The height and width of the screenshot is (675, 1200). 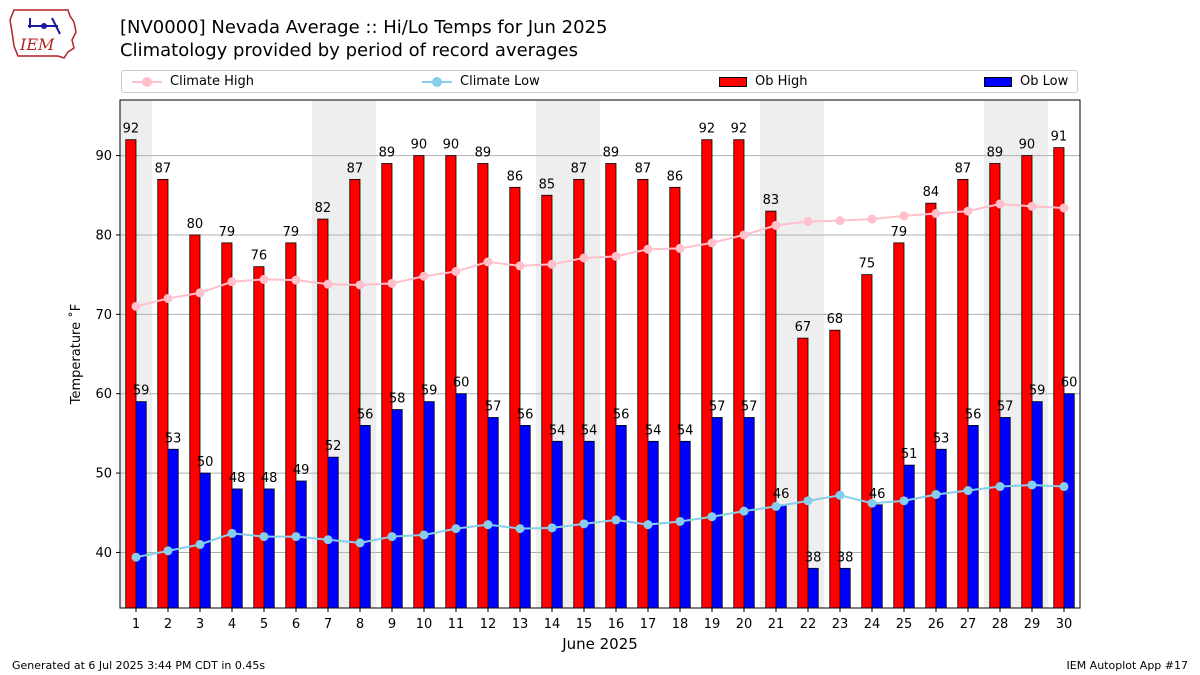 I want to click on xtick-label-26: 26, so click(x=936, y=624).